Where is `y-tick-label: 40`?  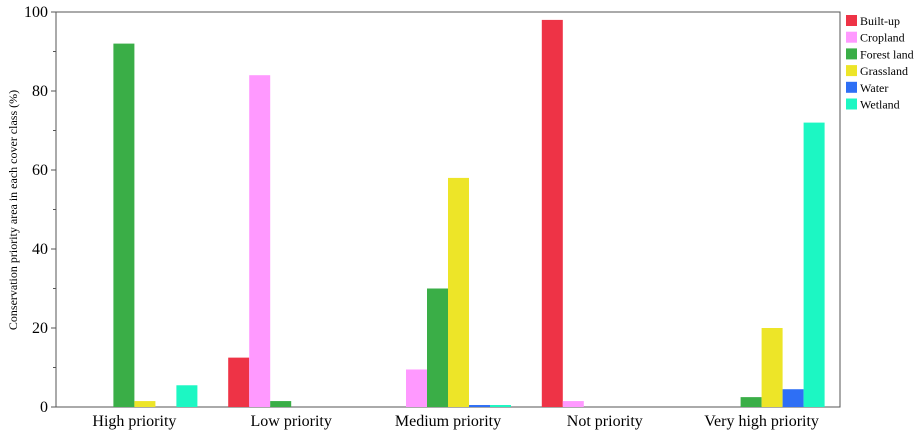
y-tick-label: 40 is located at coordinates (40, 249).